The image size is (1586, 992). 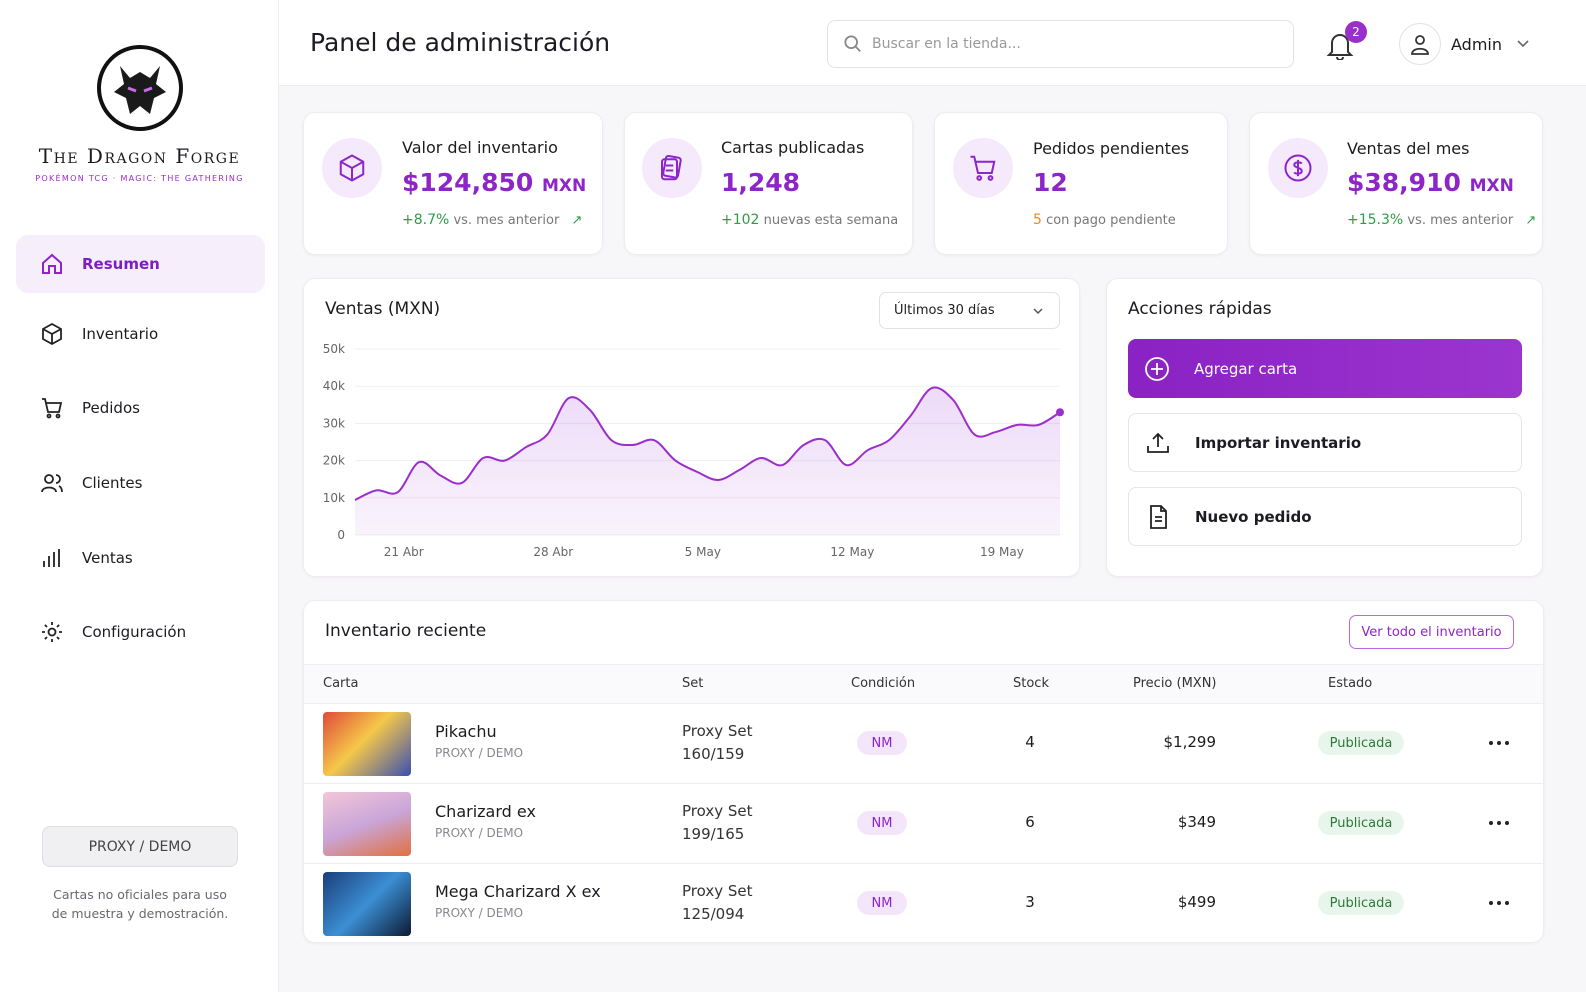 What do you see at coordinates (1420, 44) in the screenshot?
I see `avatar` at bounding box center [1420, 44].